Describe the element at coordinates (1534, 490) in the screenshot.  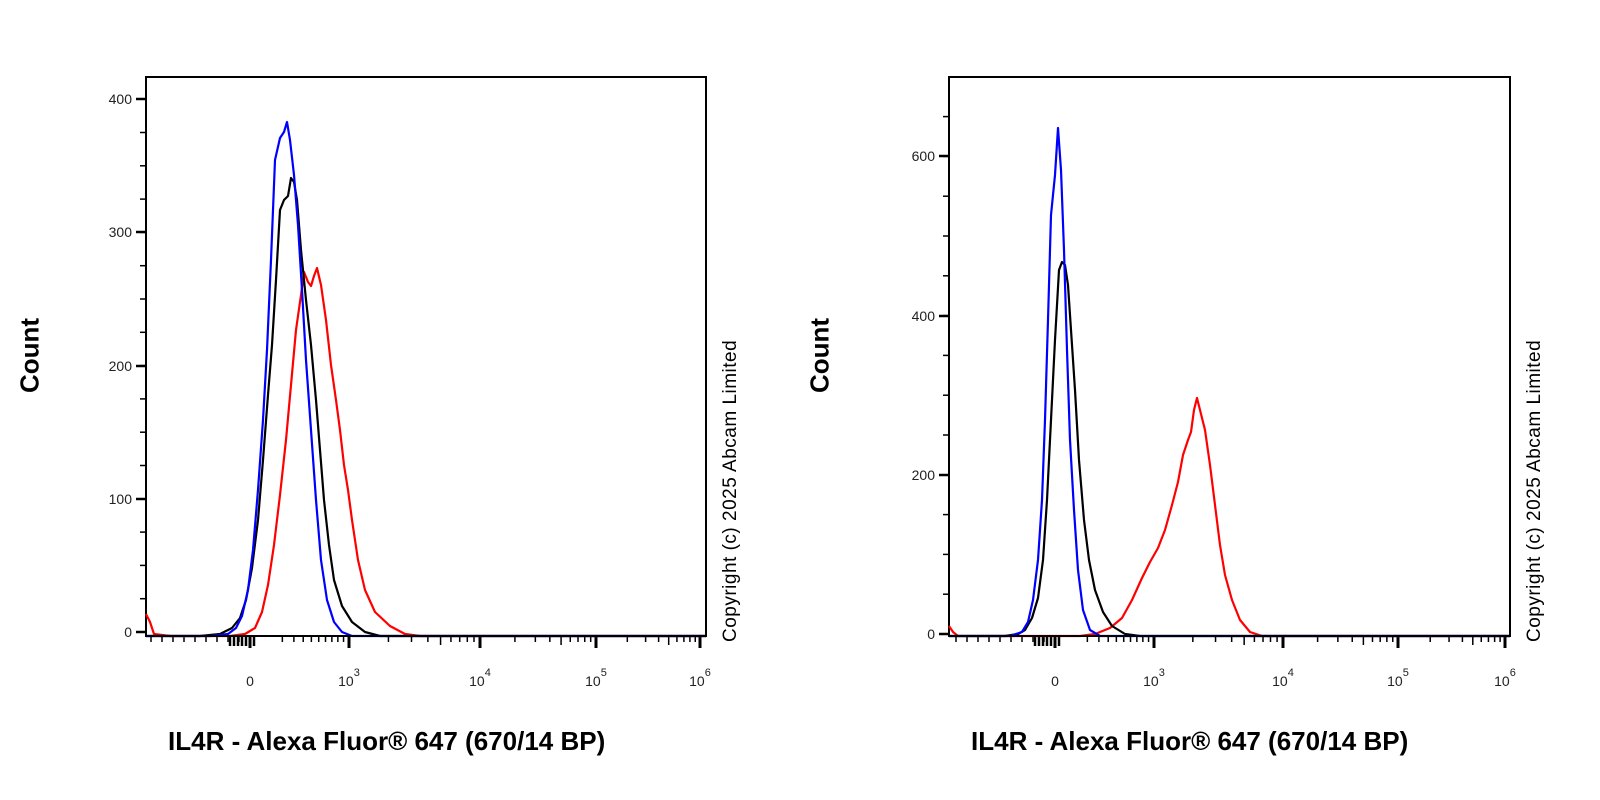
I see `copyright-notice: Copyright (c) 2025 Abcam Limited` at that location.